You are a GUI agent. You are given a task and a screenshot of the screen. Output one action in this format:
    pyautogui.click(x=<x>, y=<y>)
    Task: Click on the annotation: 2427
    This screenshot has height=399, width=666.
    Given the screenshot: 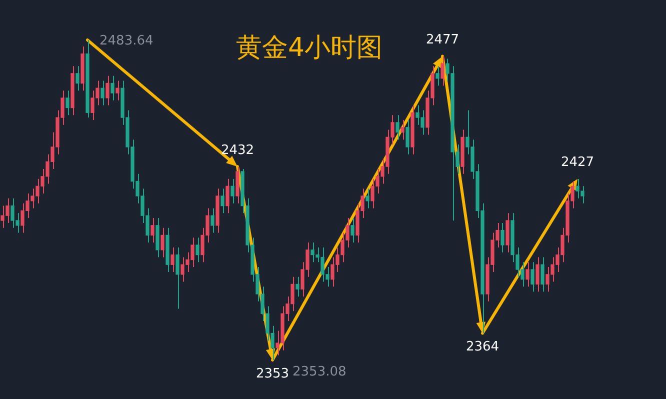 What is the action you would take?
    pyautogui.click(x=577, y=162)
    